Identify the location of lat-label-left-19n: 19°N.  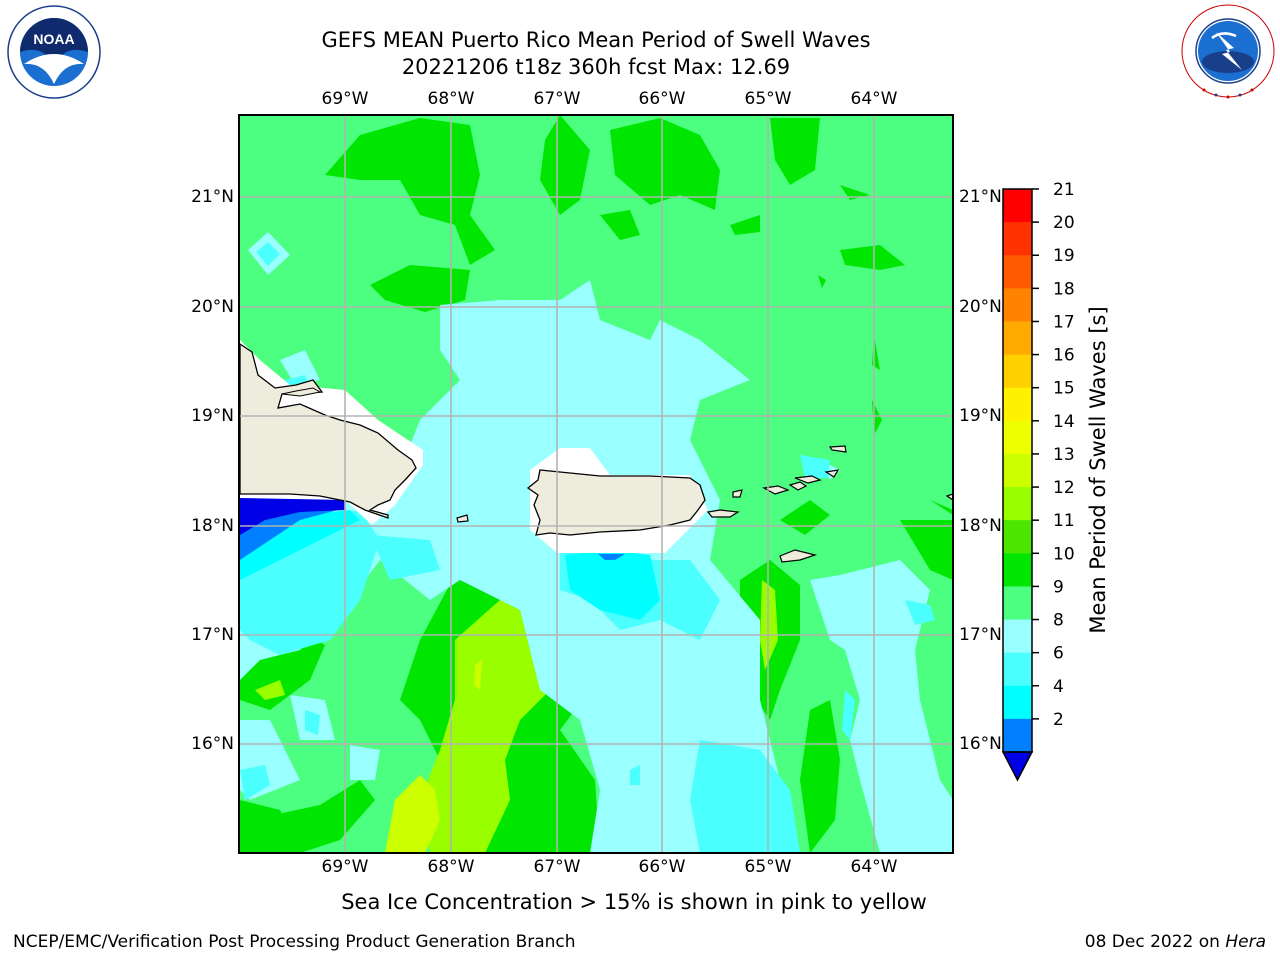
(212, 416).